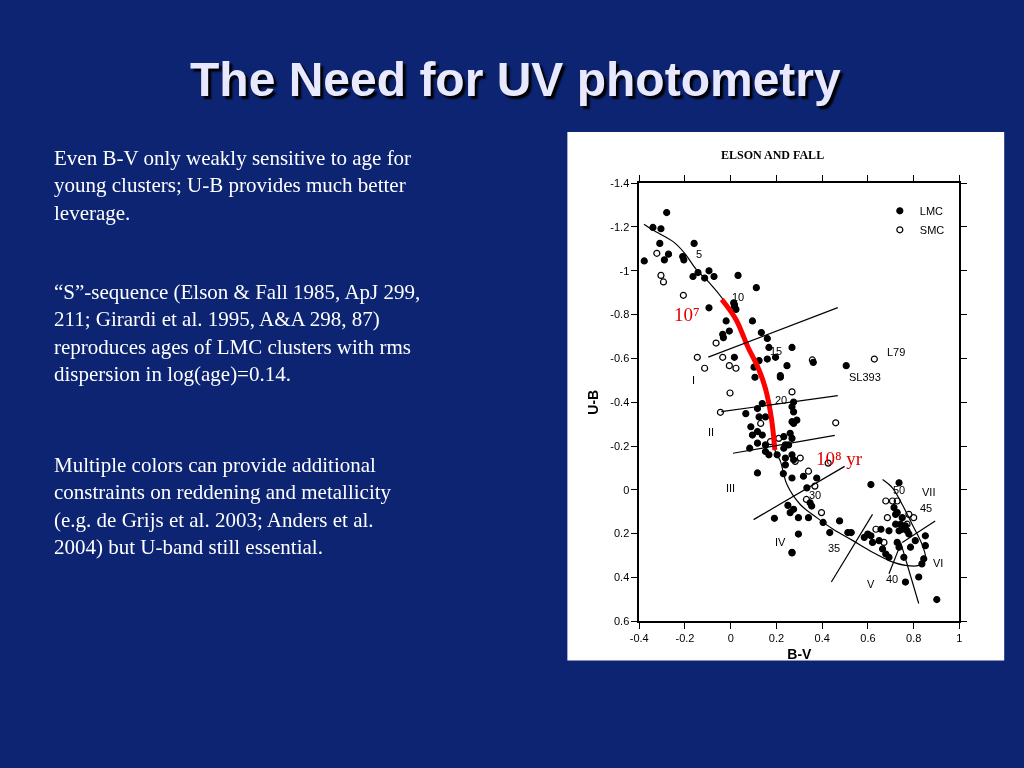 The image size is (1024, 768). Describe the element at coordinates (929, 492) in the screenshot. I see `annotation: VII` at that location.